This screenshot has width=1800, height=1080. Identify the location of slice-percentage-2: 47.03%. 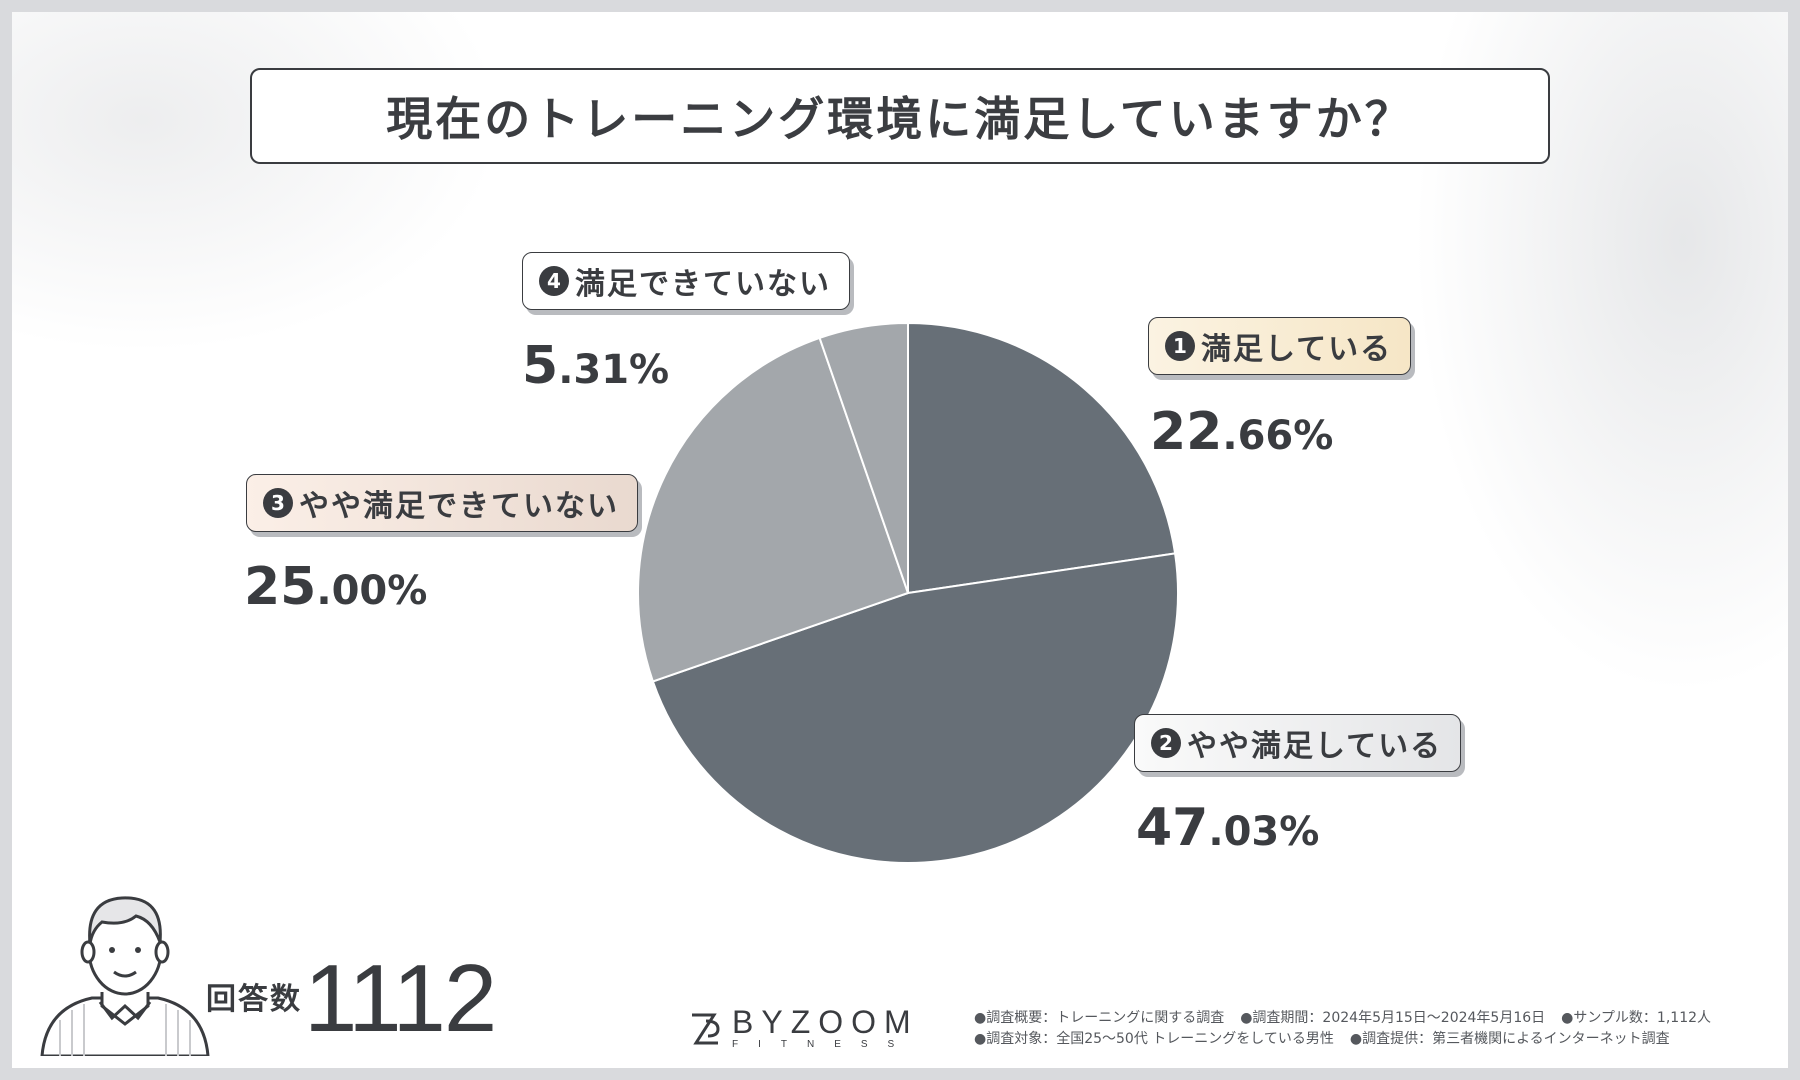
(1227, 828).